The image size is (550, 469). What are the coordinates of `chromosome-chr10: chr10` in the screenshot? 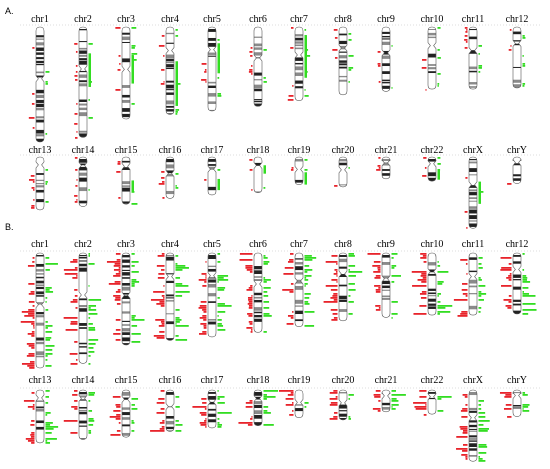 It's located at (432, 277).